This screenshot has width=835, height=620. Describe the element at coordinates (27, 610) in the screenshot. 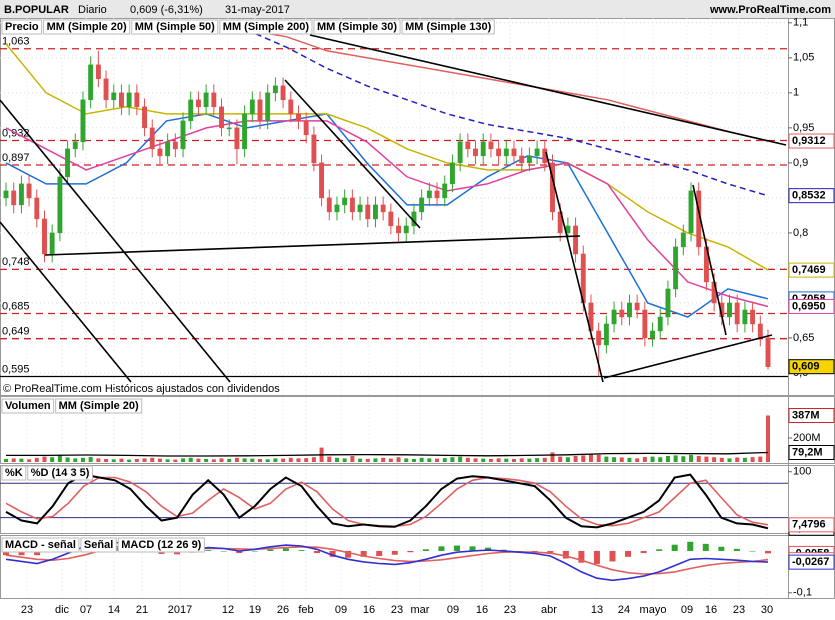

I see `x-tick-label: 23` at that location.